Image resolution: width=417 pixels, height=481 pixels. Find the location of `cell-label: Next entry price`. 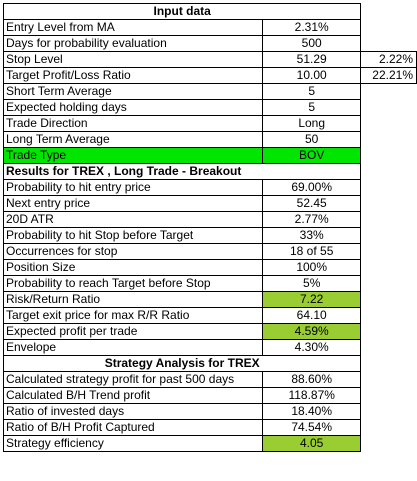

cell-label: Next entry price is located at coordinates (133, 203).